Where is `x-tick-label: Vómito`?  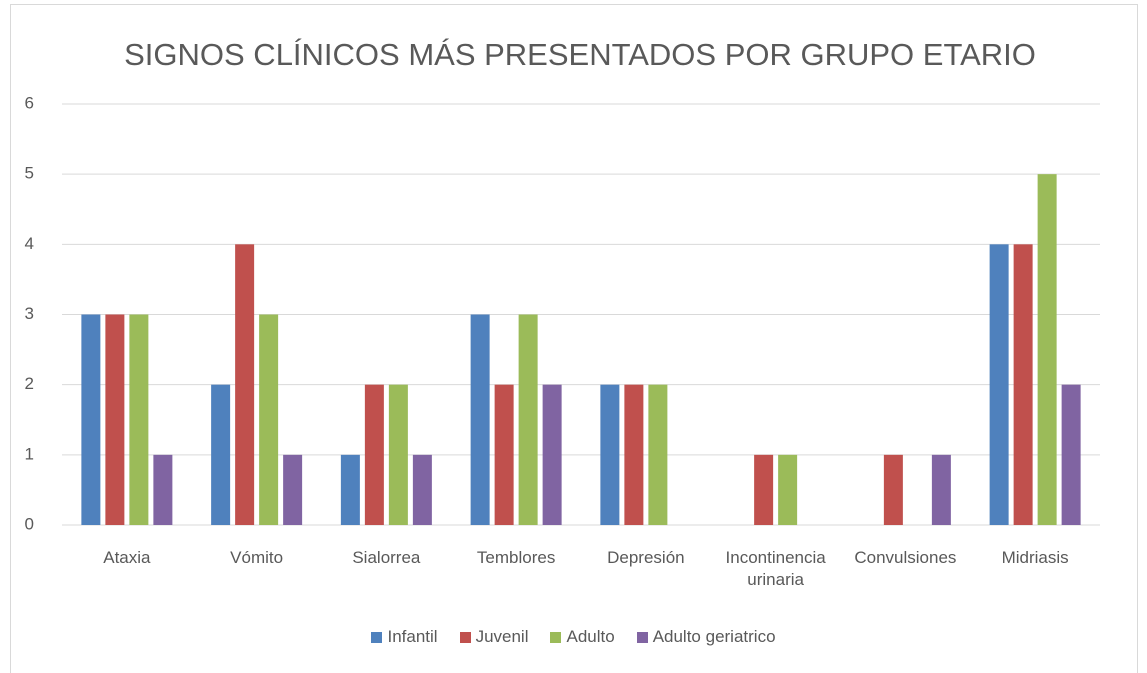
x-tick-label: Vómito is located at coordinates (257, 557).